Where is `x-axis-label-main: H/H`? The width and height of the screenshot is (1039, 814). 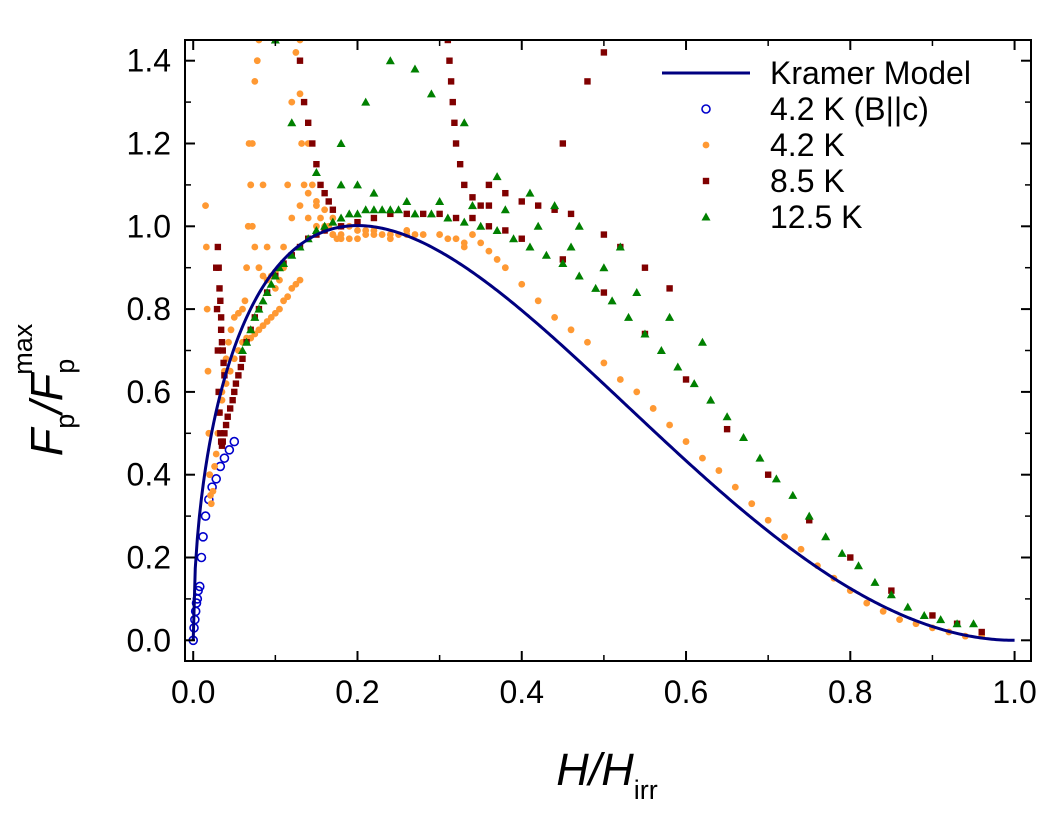
x-axis-label-main: H/H is located at coordinates (595, 769).